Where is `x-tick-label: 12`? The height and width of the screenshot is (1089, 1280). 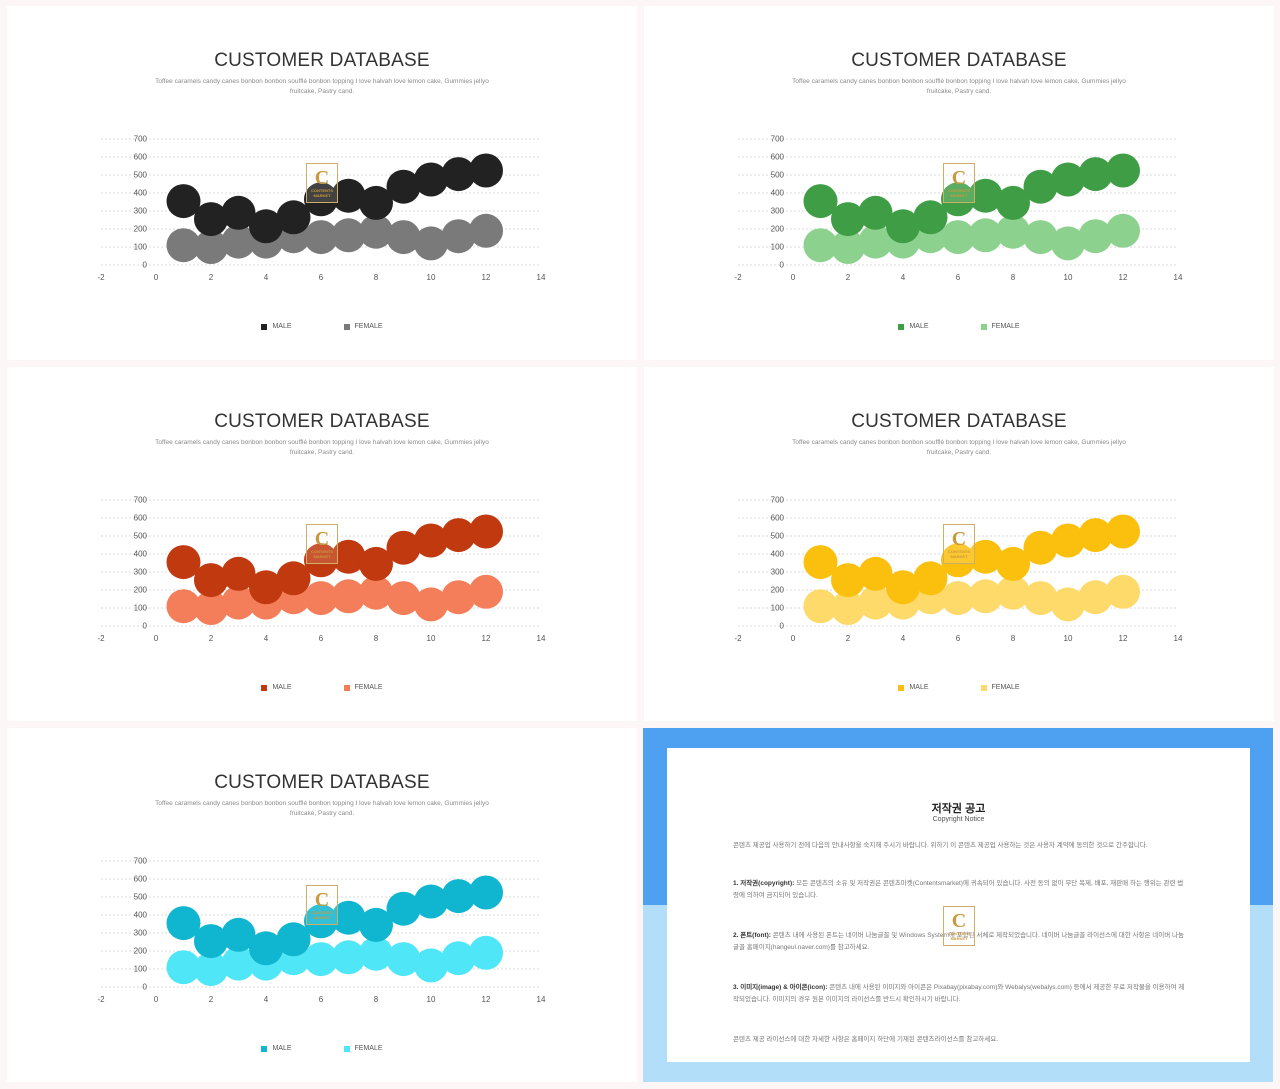 x-tick-label: 12 is located at coordinates (1123, 277).